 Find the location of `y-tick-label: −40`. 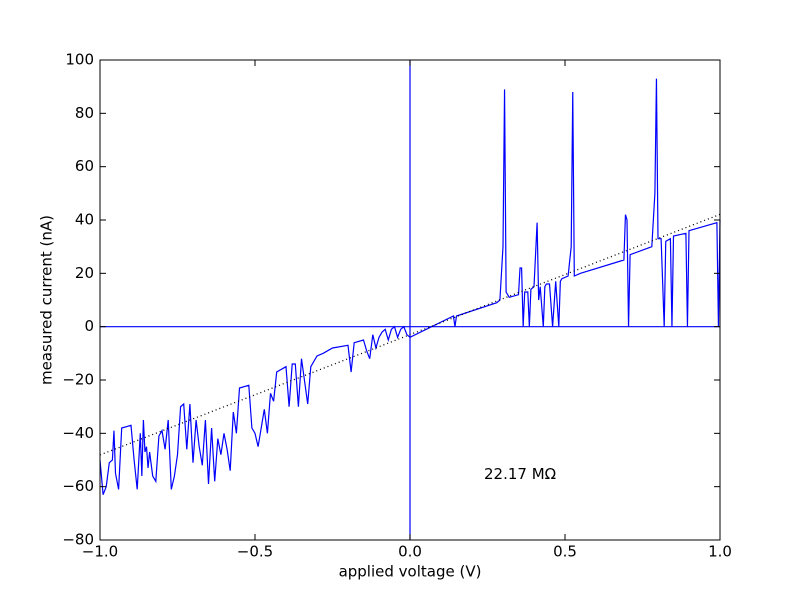

y-tick-label: −40 is located at coordinates (78, 433).